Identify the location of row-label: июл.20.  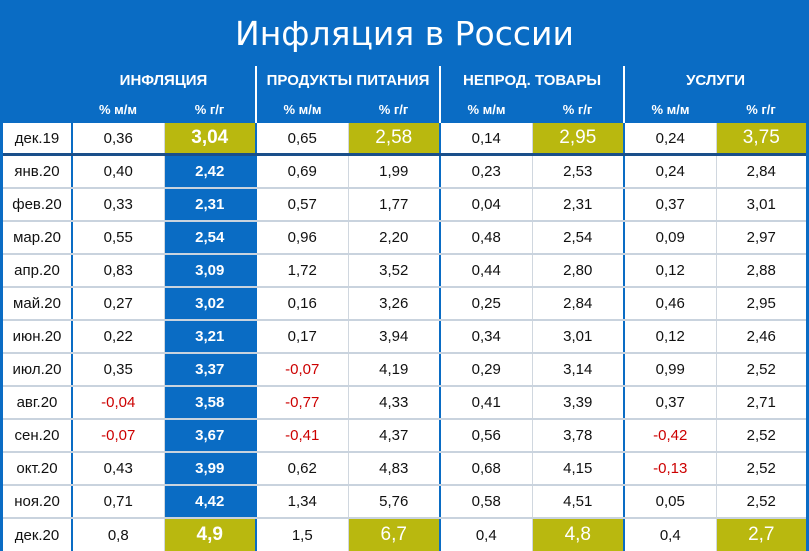
(37, 370).